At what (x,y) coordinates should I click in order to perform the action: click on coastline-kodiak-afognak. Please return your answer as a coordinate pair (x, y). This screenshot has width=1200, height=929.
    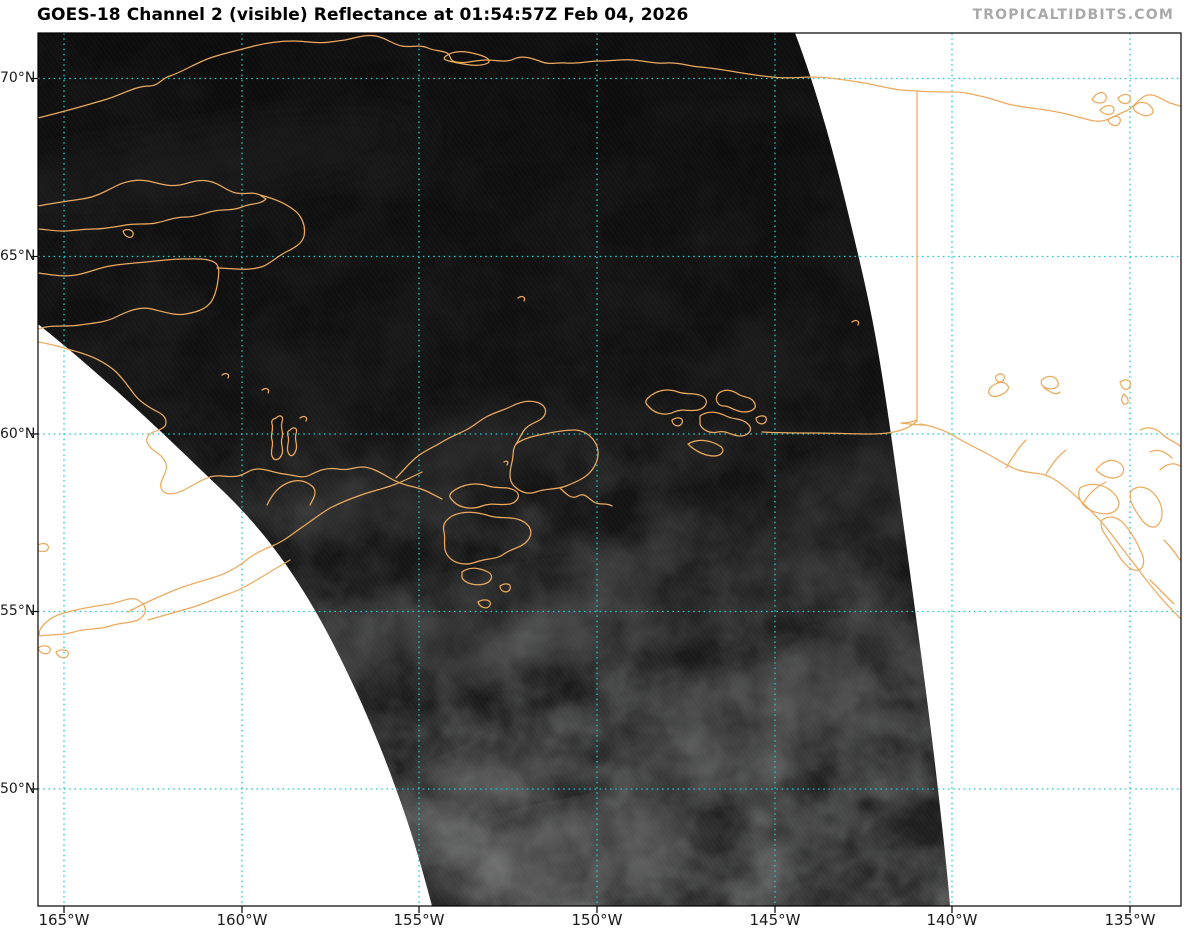
    Looking at the image, I should click on (484, 496).